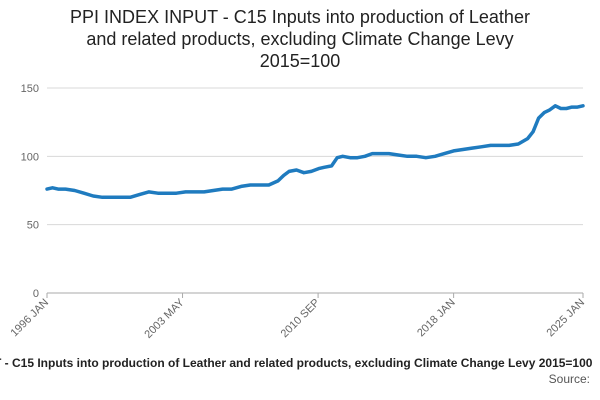  Describe the element at coordinates (36, 294) in the screenshot. I see `y-tick-label: 0` at that location.